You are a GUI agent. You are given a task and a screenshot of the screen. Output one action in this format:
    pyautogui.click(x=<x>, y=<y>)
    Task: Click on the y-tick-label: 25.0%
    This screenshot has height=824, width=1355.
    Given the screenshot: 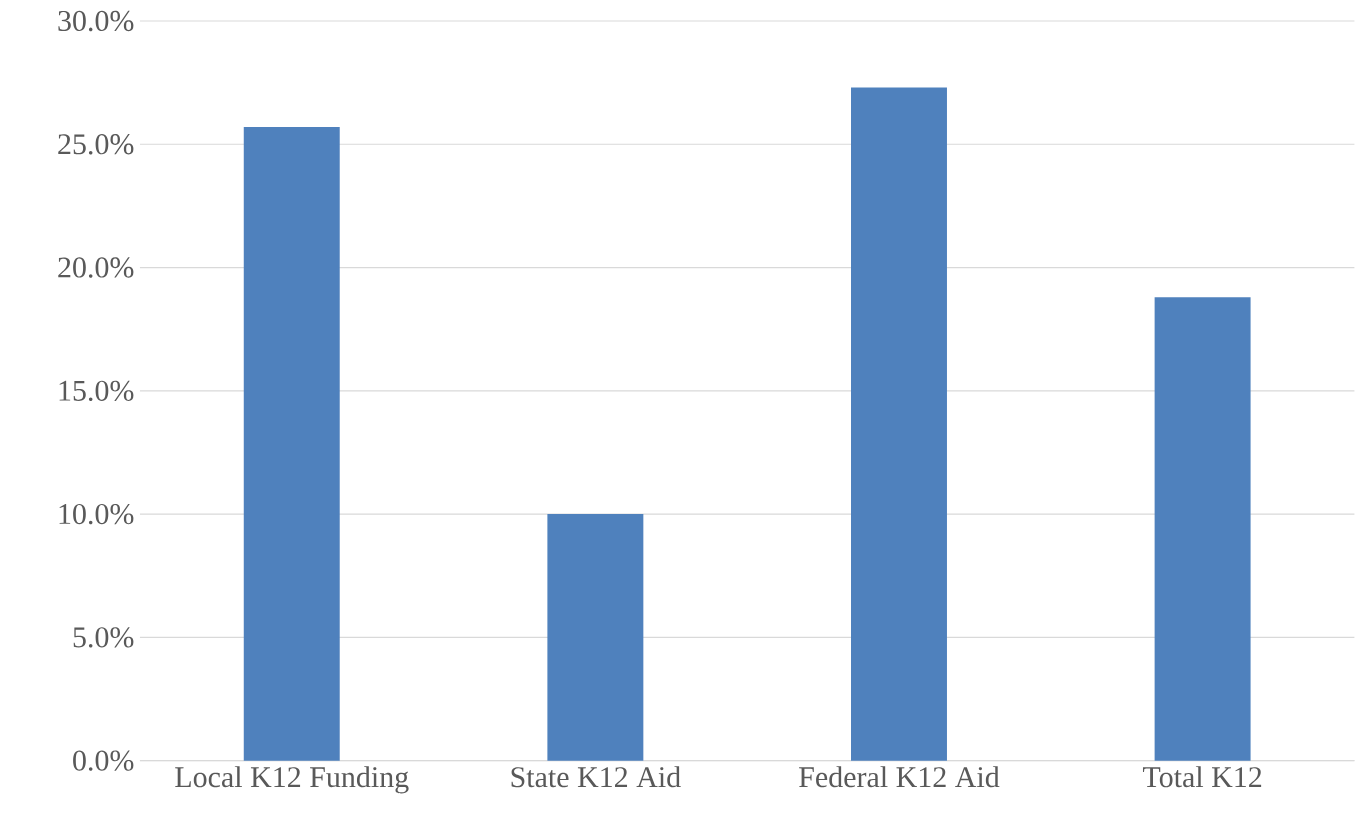 What is the action you would take?
    pyautogui.click(x=96, y=144)
    